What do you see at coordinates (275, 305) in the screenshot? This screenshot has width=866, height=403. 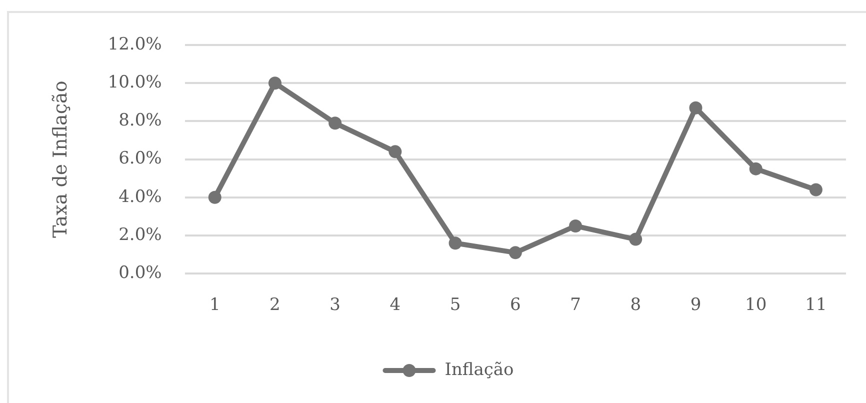 I see `x-tick-label: 2` at bounding box center [275, 305].